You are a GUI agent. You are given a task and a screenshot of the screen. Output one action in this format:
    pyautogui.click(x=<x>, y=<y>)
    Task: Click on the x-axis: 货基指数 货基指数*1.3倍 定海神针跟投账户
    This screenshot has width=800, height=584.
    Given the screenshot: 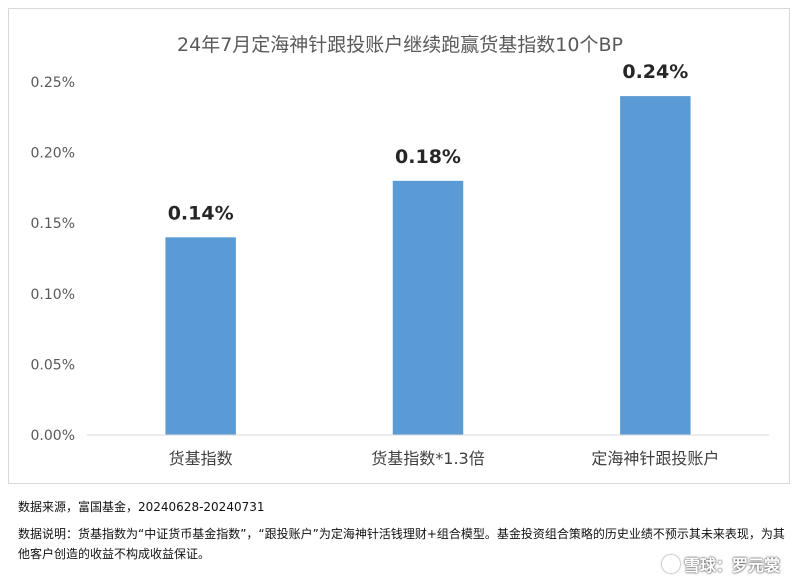 What is the action you would take?
    pyautogui.click(x=428, y=451)
    